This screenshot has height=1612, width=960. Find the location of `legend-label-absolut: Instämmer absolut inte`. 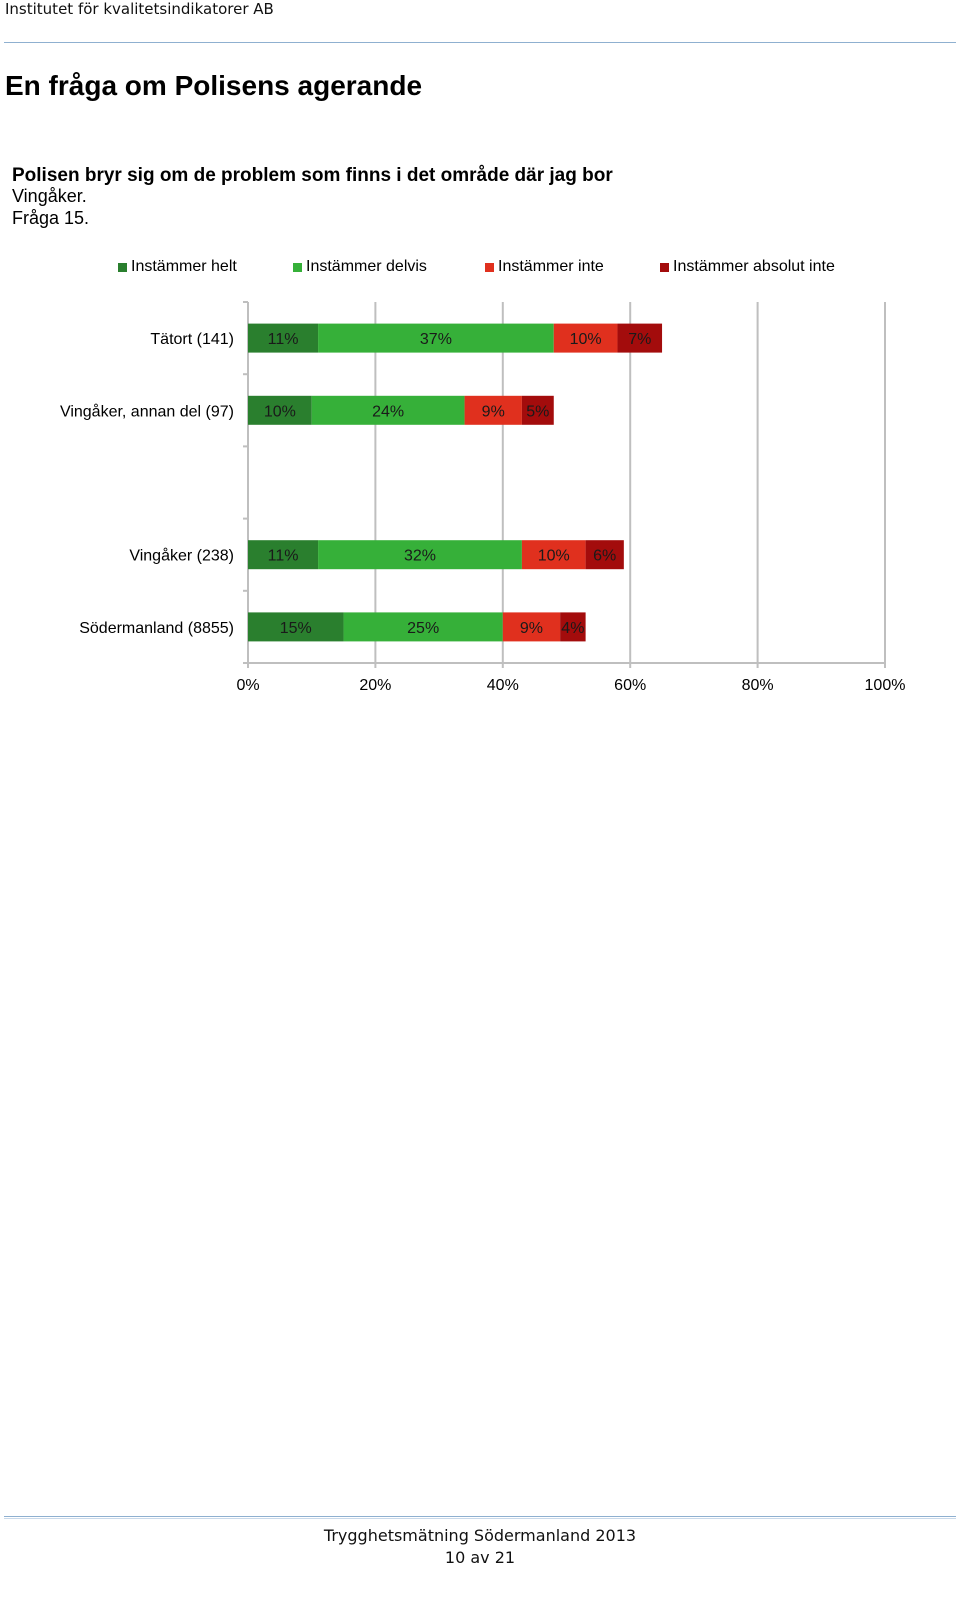

legend-label-absolut: Instämmer absolut inte is located at coordinates (754, 266).